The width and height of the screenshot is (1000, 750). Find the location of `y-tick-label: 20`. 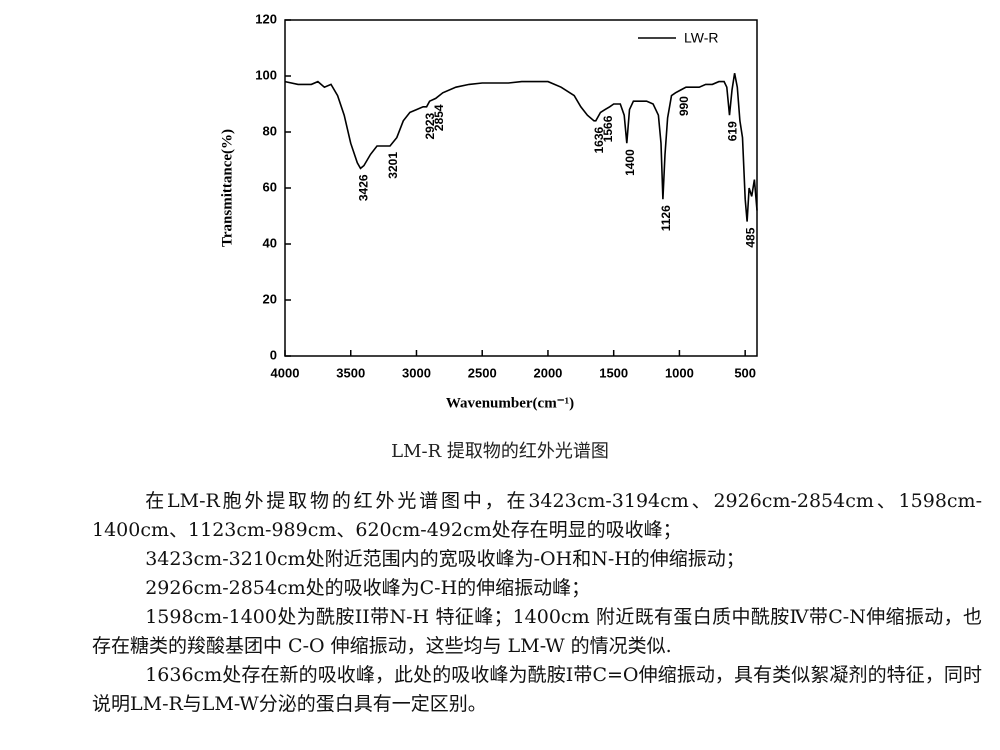

y-tick-label: 20 is located at coordinates (270, 298).